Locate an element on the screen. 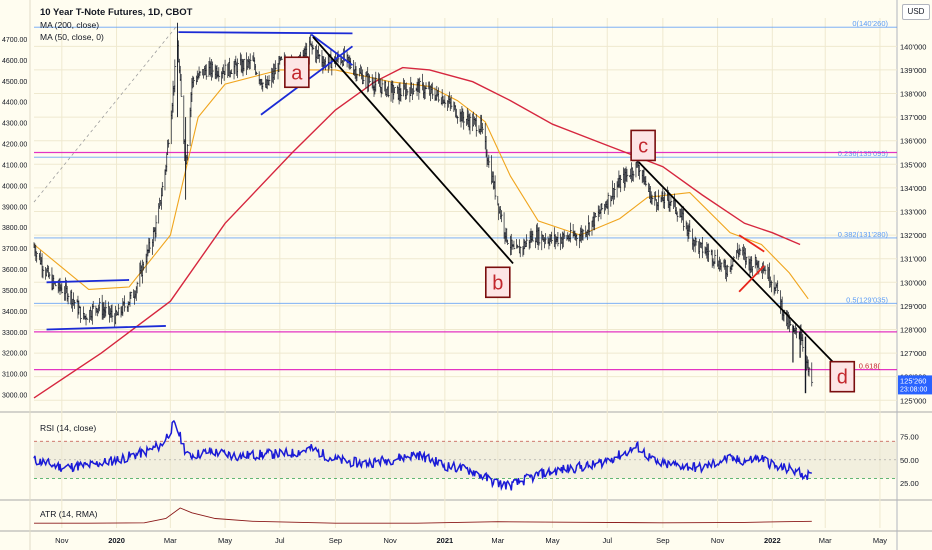 The height and width of the screenshot is (550, 932). left-axis-tick-label: 3500.00 is located at coordinates (14, 291).